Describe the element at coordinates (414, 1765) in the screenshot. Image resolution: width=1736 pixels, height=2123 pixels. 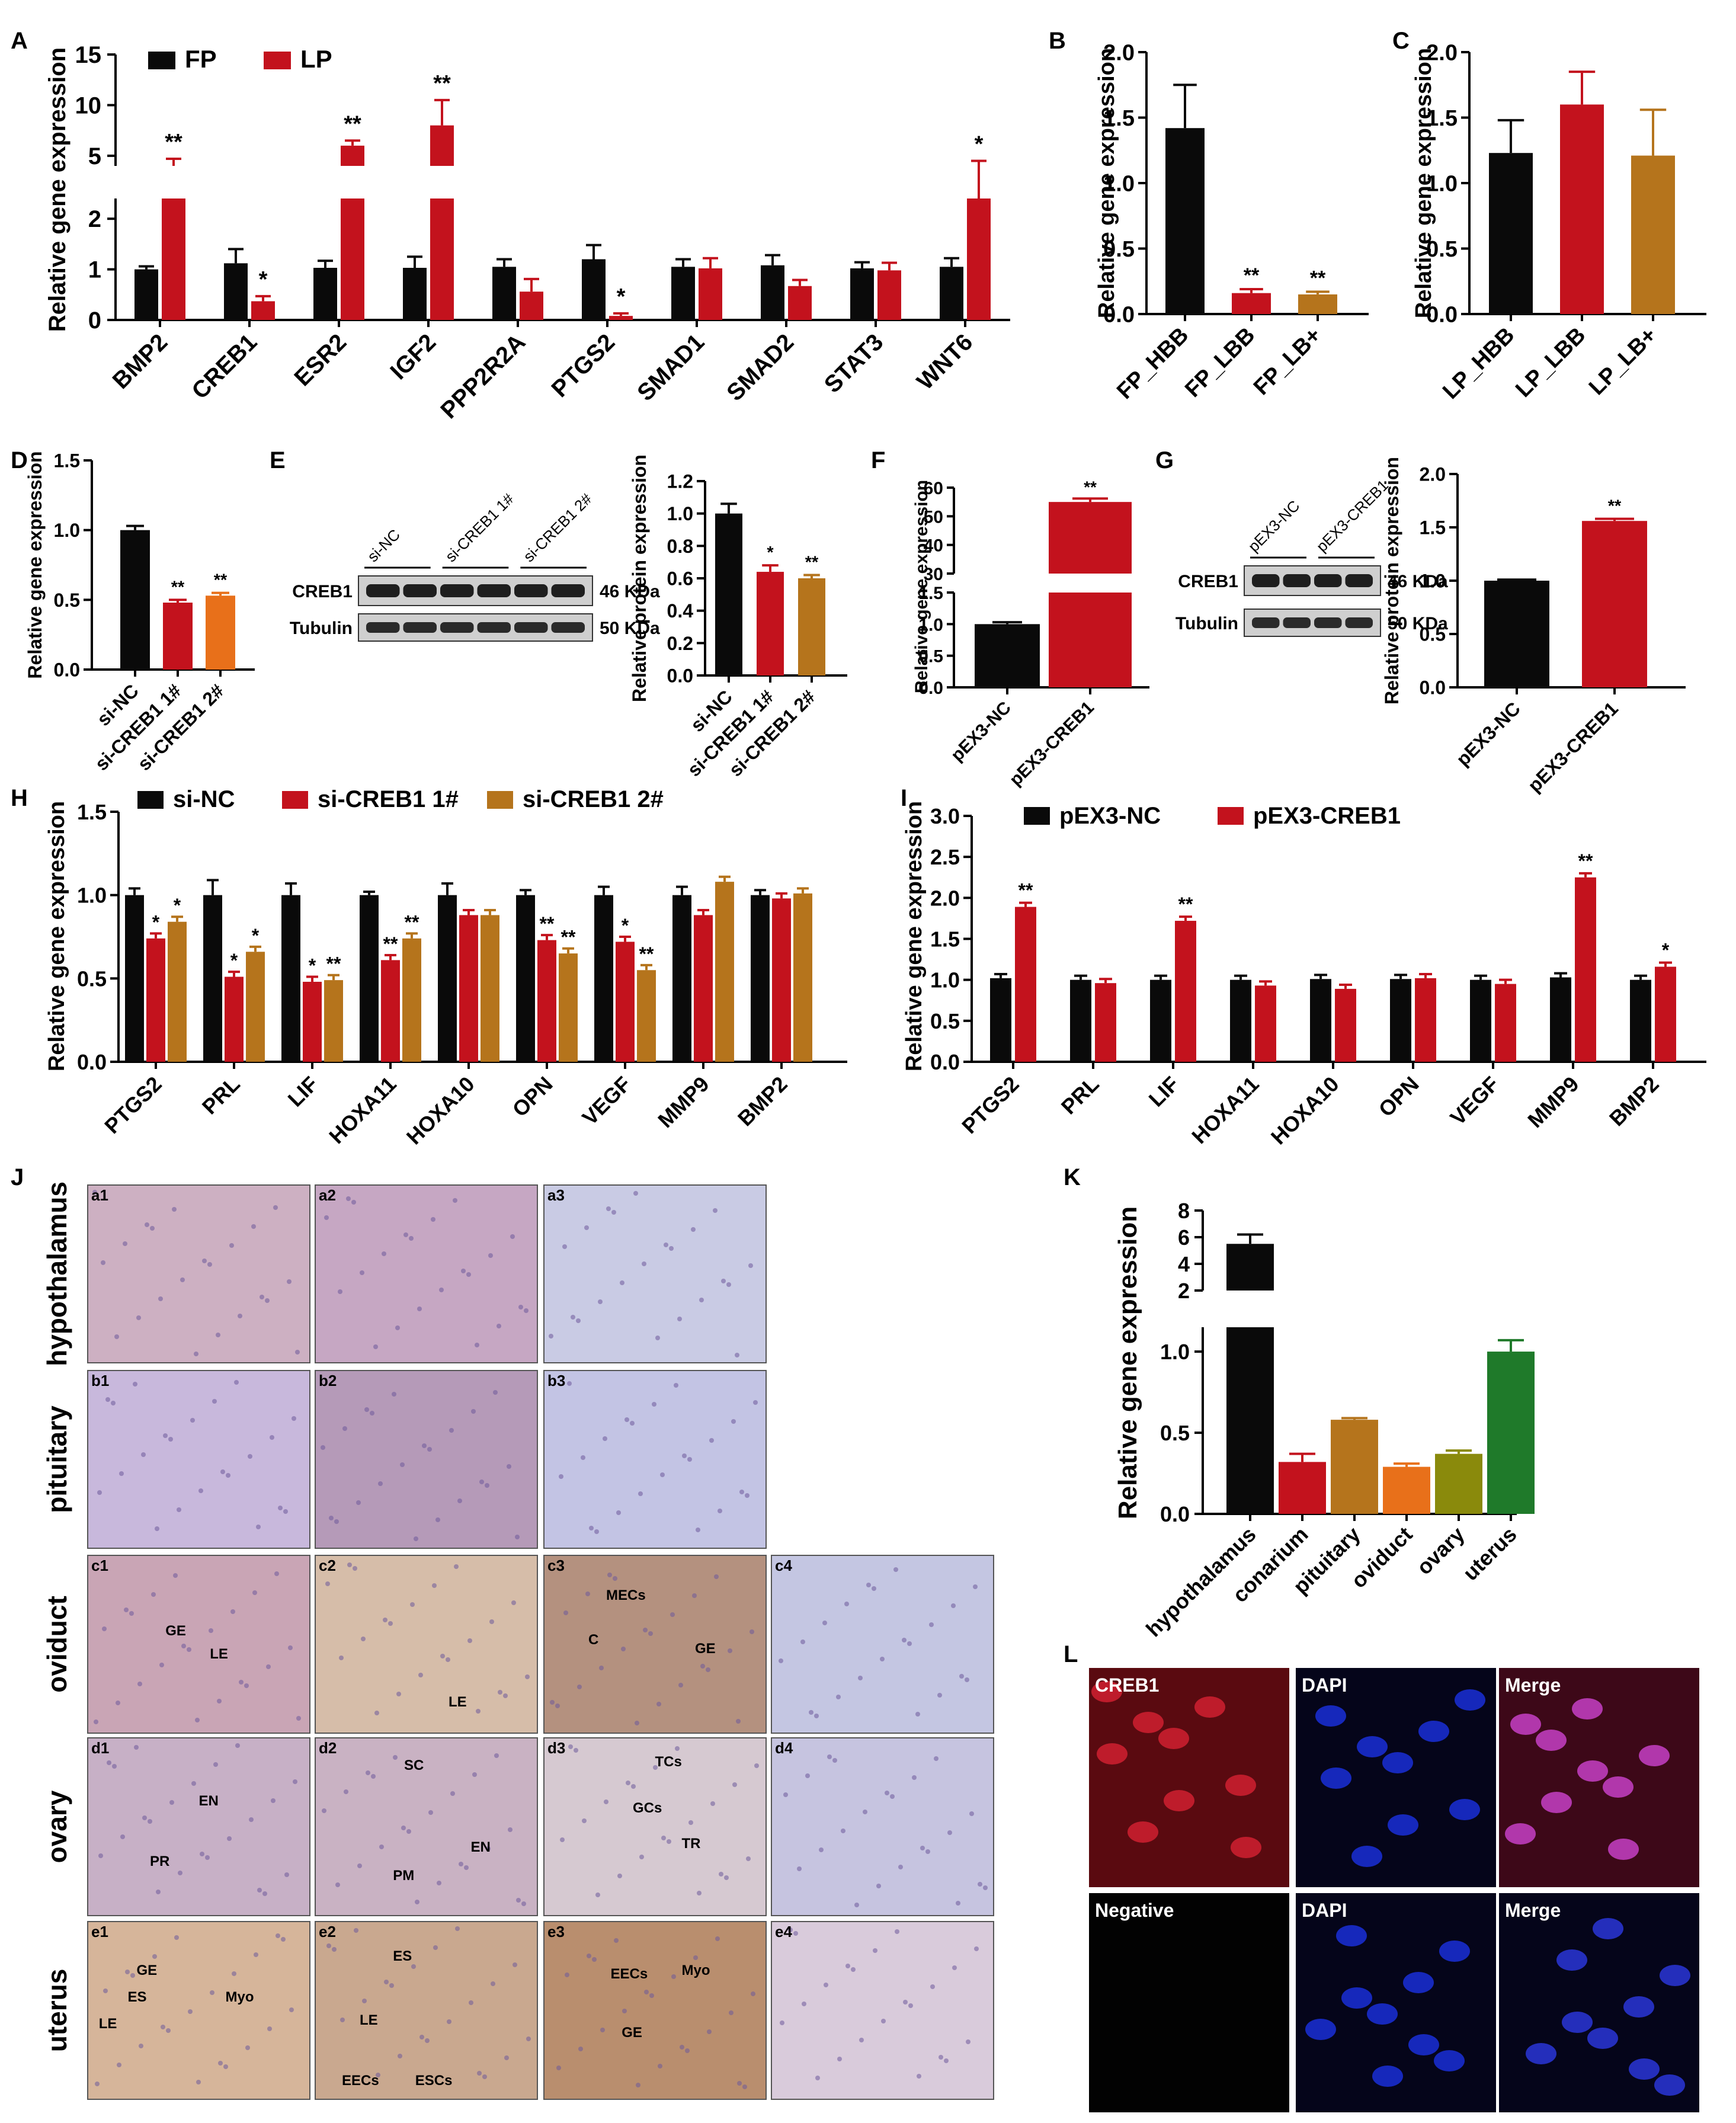
I see `histology-annotation: SC` at that location.